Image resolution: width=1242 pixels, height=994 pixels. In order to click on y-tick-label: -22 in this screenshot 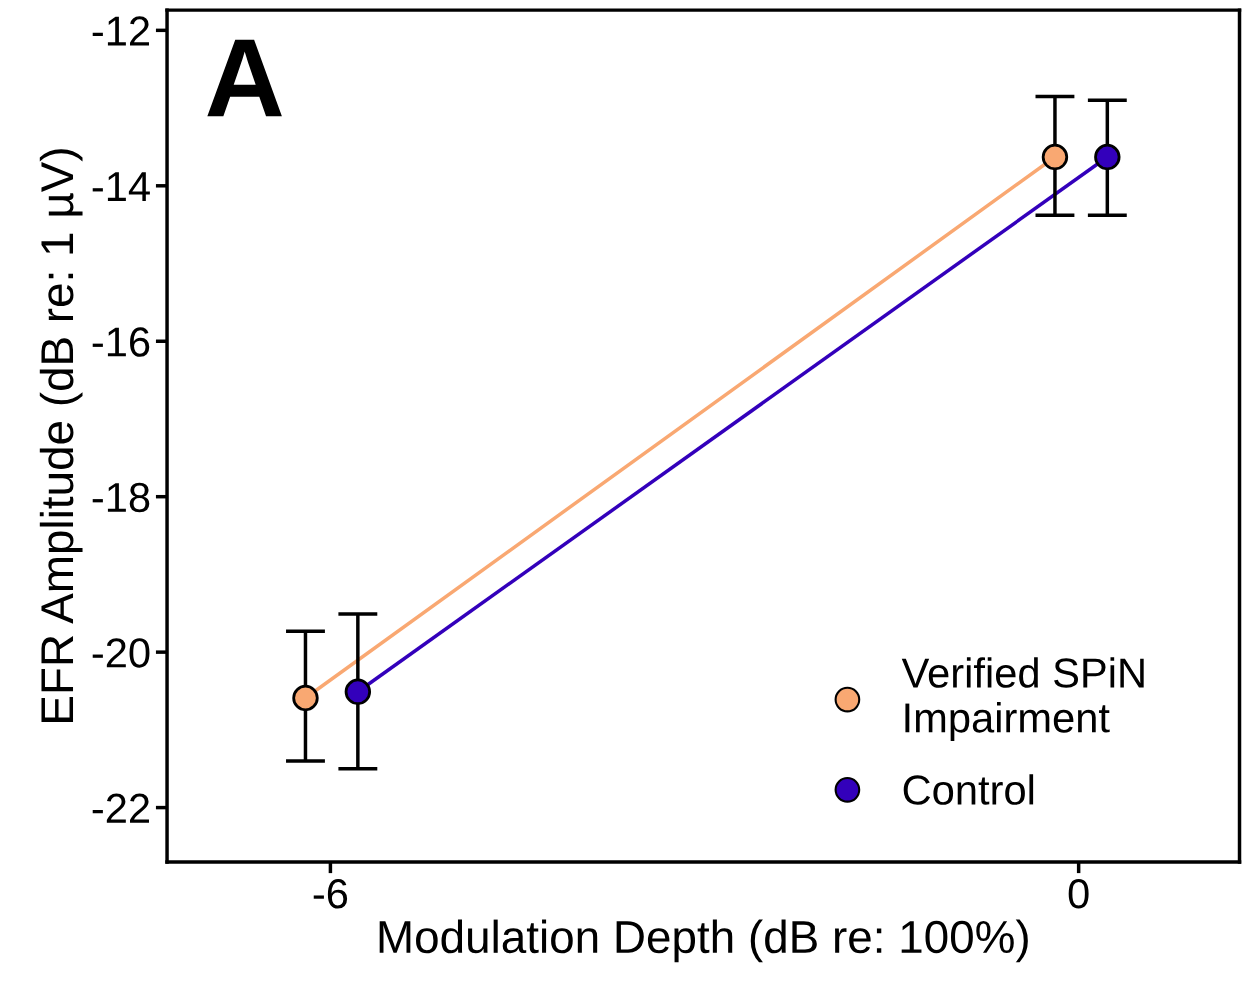, I will do `click(120, 808)`.